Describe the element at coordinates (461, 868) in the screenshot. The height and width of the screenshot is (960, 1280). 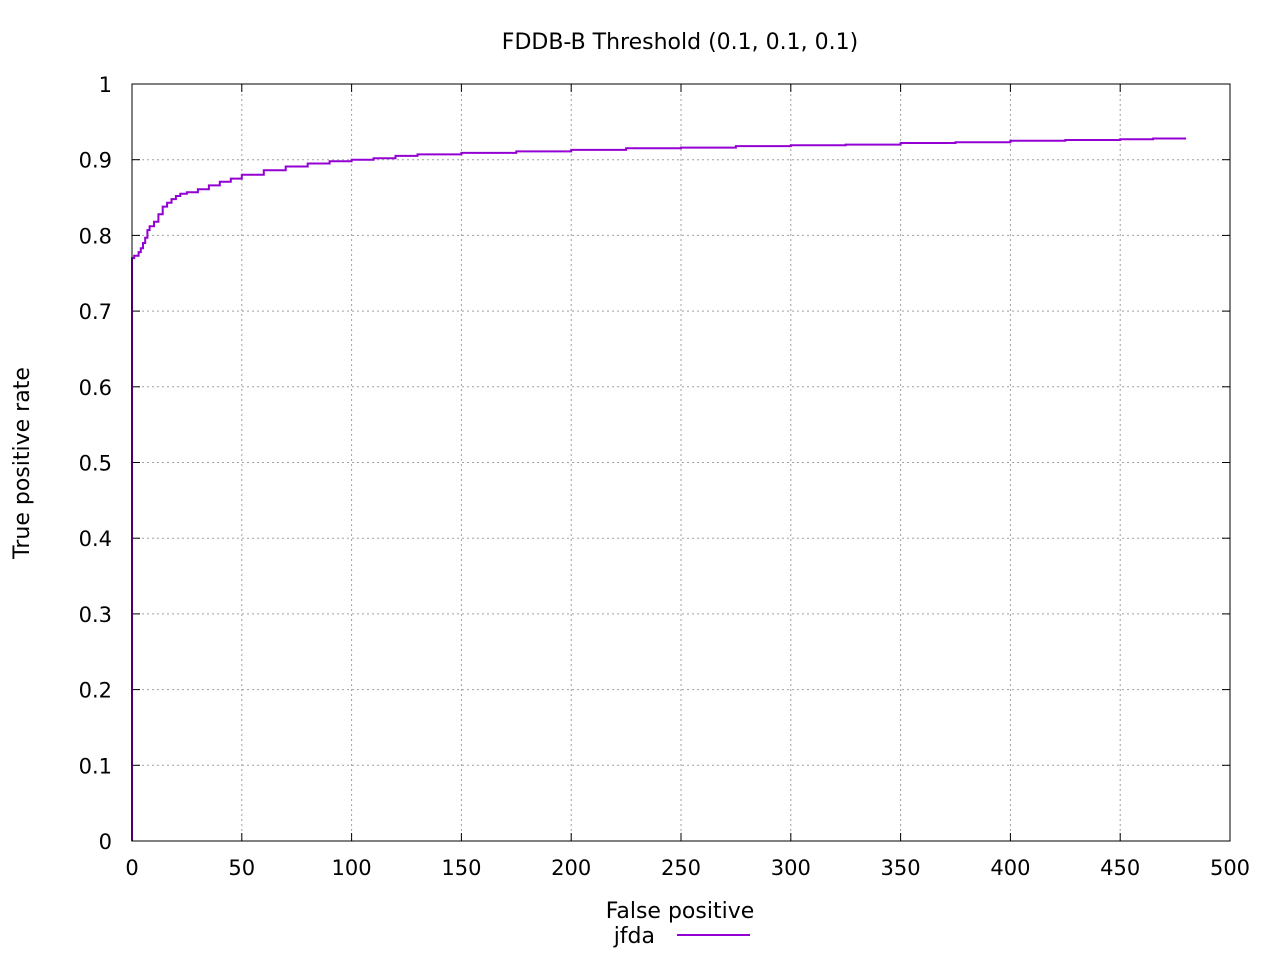
I see `x-tick-label: 150` at that location.